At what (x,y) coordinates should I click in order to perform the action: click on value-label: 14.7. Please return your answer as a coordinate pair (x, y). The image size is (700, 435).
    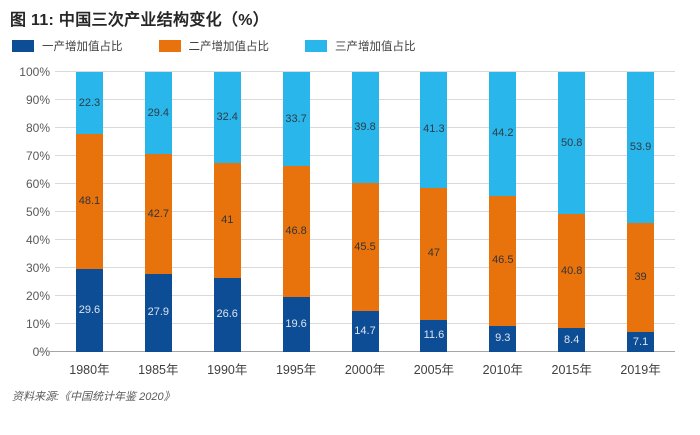
    Looking at the image, I should click on (365, 330).